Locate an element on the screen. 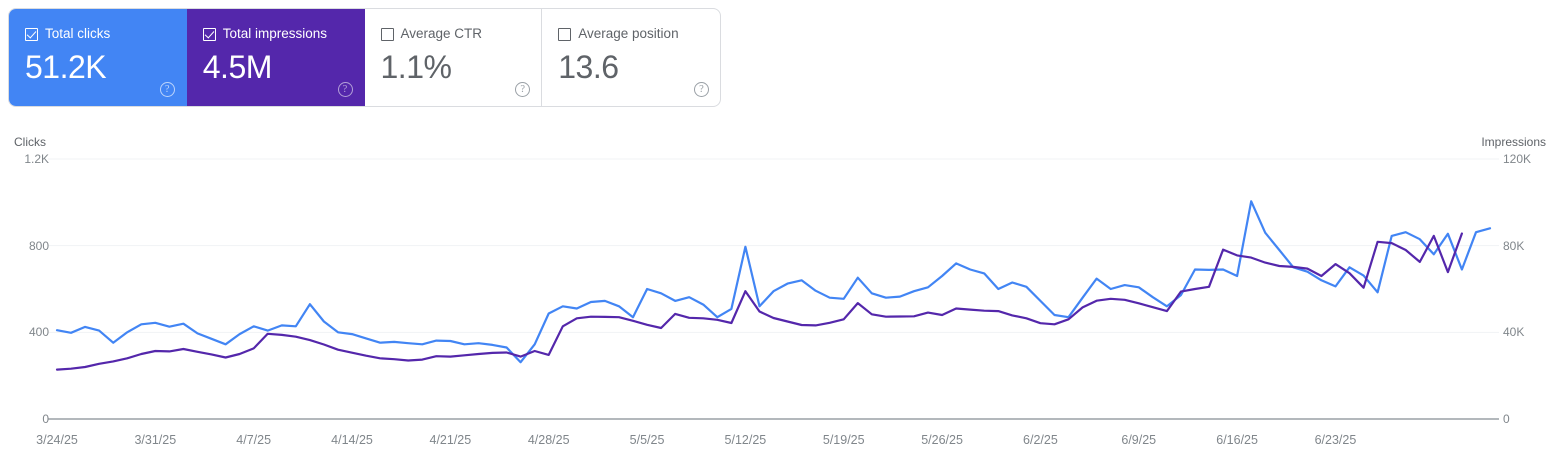 This screenshot has width=1557, height=474. metric-card-average-ctr: Average CTR 1.1% ? is located at coordinates (454, 57).